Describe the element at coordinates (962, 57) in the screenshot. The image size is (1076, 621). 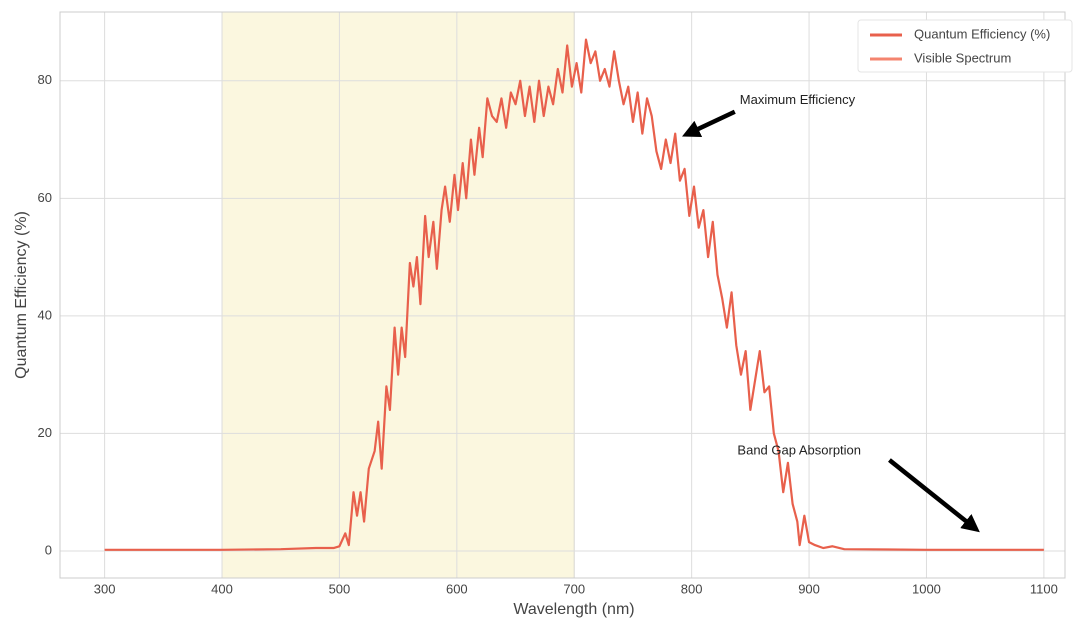
I see `legend-label: Visible Spectrum` at that location.